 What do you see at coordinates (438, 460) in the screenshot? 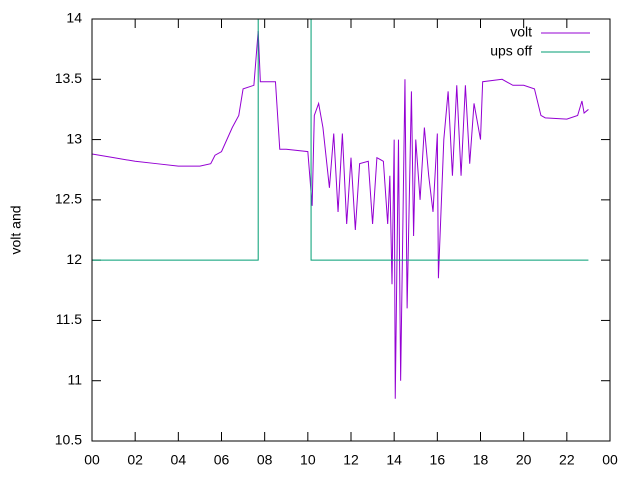
I see `x-tick-label: 16` at bounding box center [438, 460].